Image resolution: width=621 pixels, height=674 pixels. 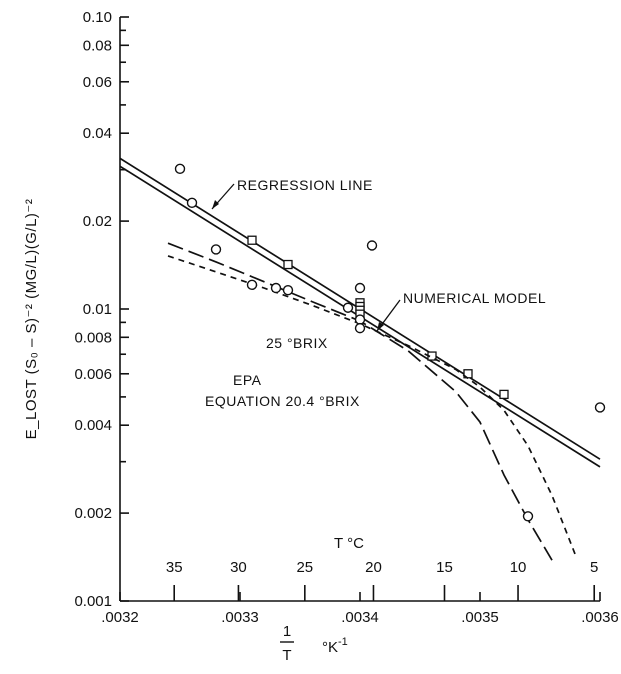 What do you see at coordinates (518, 567) in the screenshot?
I see `top-tick-label: 10` at bounding box center [518, 567].